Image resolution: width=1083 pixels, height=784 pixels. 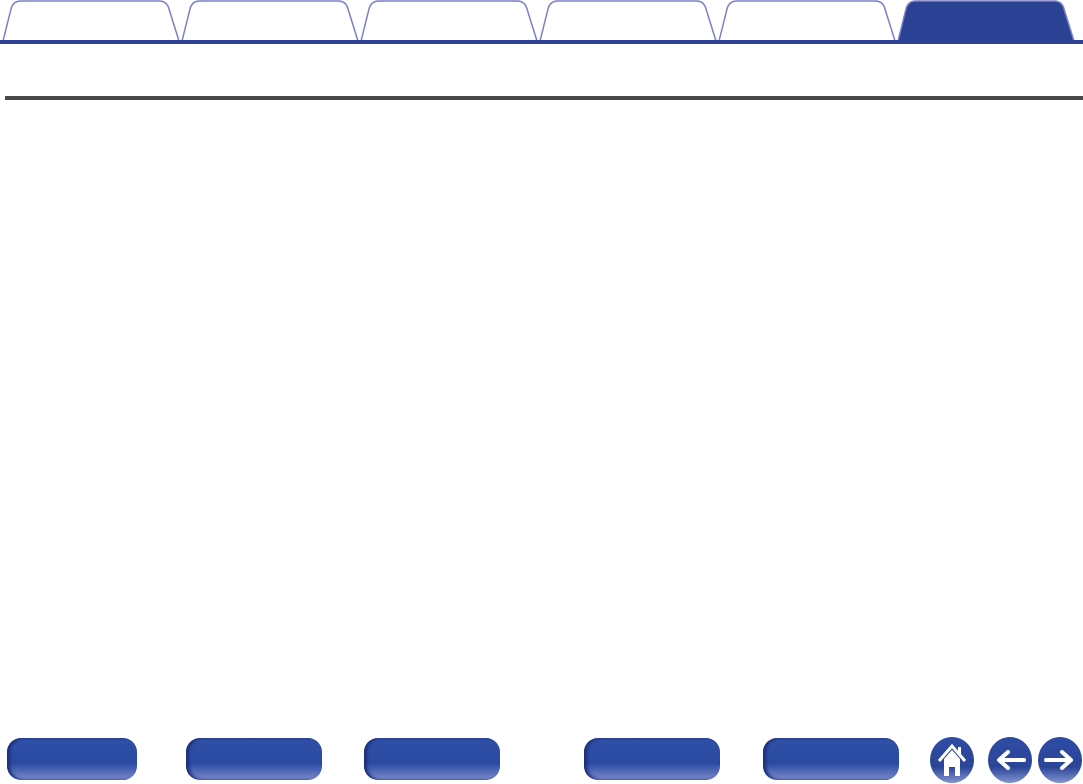 I want to click on forward-button, so click(x=1060, y=760).